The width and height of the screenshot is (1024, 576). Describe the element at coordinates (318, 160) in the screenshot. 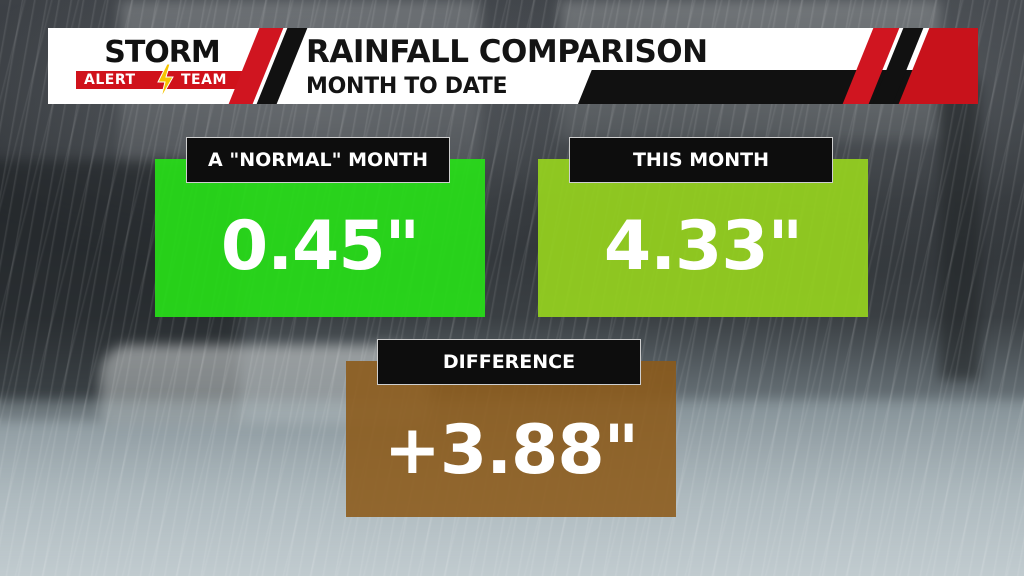

I see `normal-month-label: A "NORMAL" MONTH` at that location.